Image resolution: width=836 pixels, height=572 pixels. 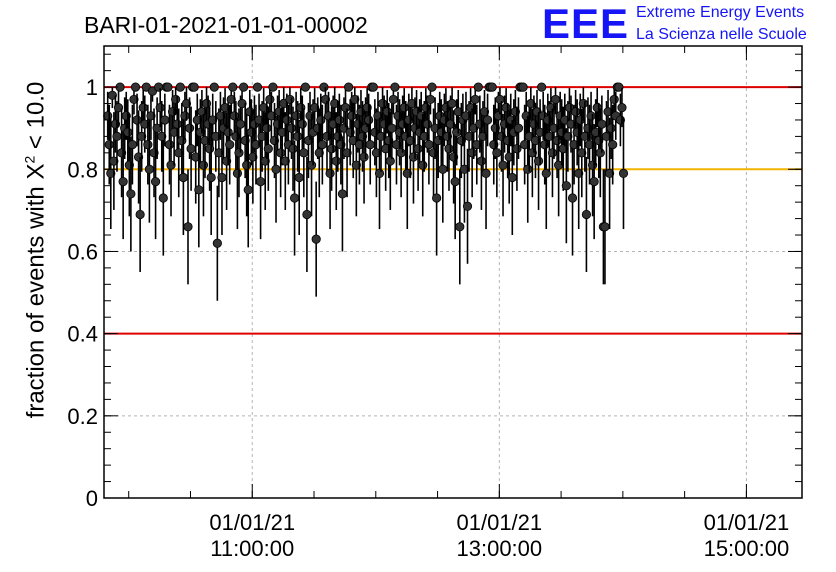 What do you see at coordinates (82, 334) in the screenshot?
I see `y-tick-label: 0.4` at bounding box center [82, 334].